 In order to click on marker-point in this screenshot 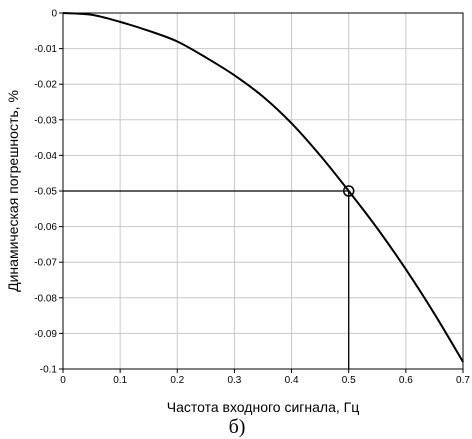, I will do `click(348, 191)`.